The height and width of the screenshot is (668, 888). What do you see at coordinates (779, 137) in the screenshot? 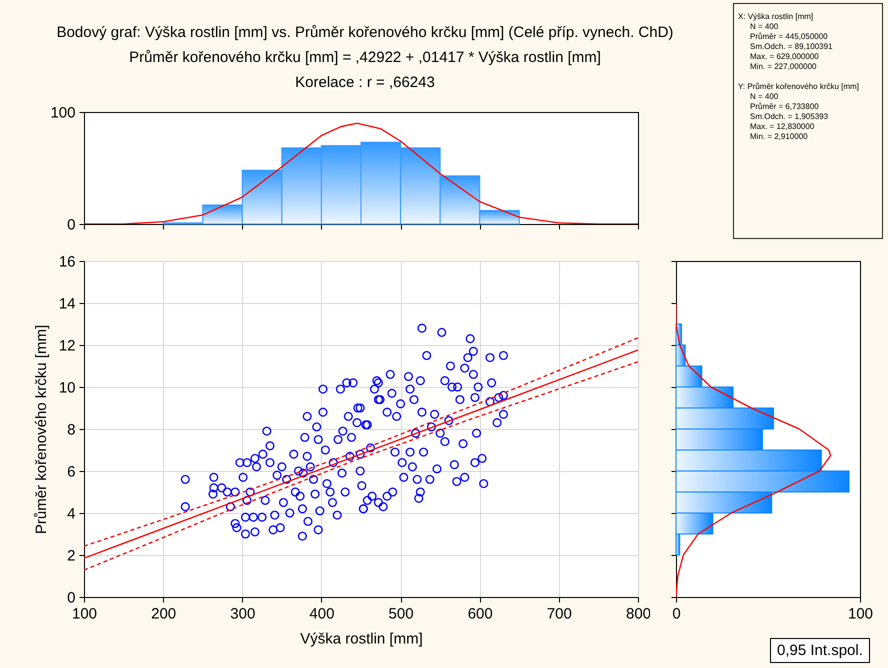
I see `text: Min. = 2,910000` at bounding box center [779, 137].